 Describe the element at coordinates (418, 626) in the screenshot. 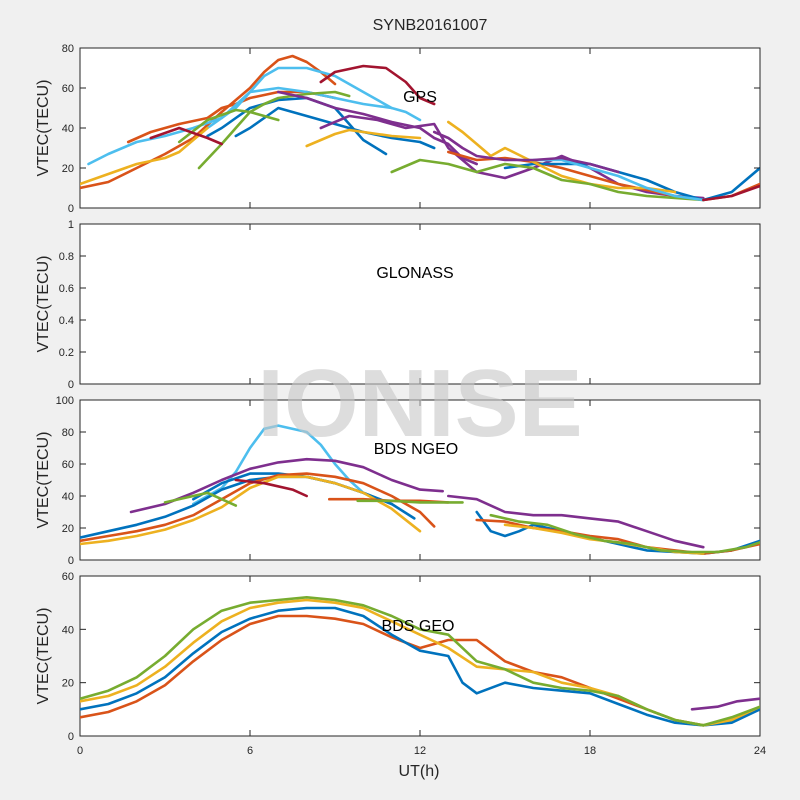

I see `panel-label: BDS GEO` at that location.